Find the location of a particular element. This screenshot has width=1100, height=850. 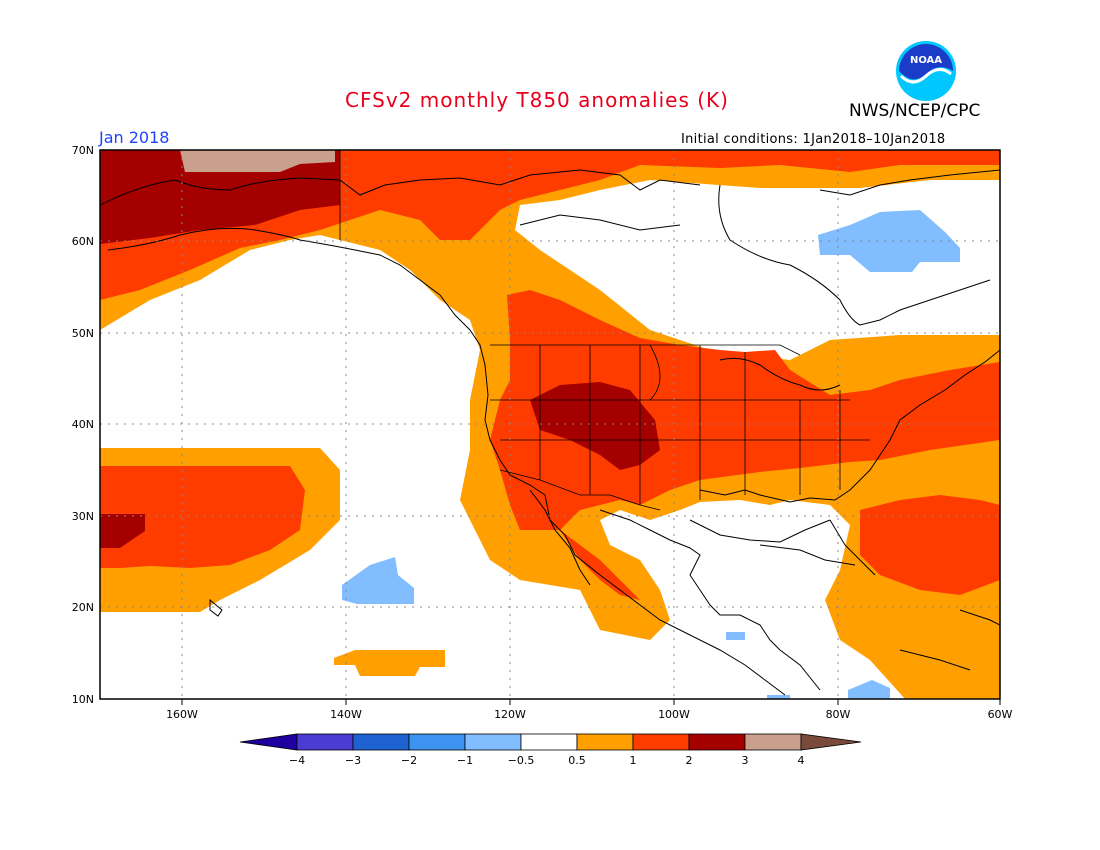

y-tick-label: 60N is located at coordinates (83, 241).